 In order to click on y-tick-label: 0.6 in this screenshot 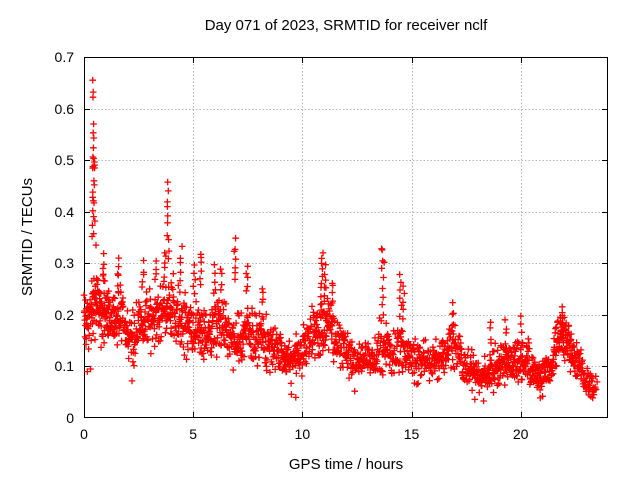, I will do `click(64, 108)`.